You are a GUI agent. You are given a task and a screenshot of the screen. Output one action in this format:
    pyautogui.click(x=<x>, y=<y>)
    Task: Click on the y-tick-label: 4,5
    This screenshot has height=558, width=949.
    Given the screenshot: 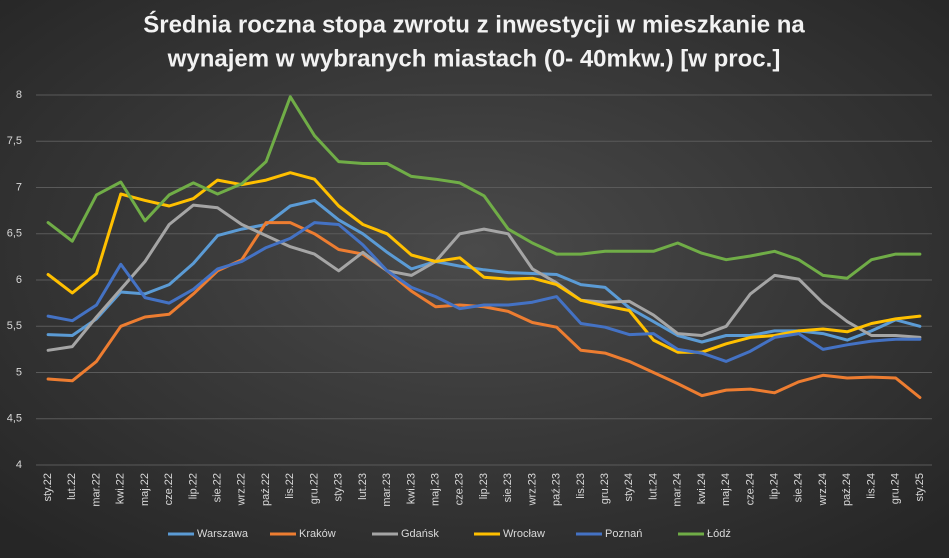 What is the action you would take?
    pyautogui.click(x=14, y=419)
    